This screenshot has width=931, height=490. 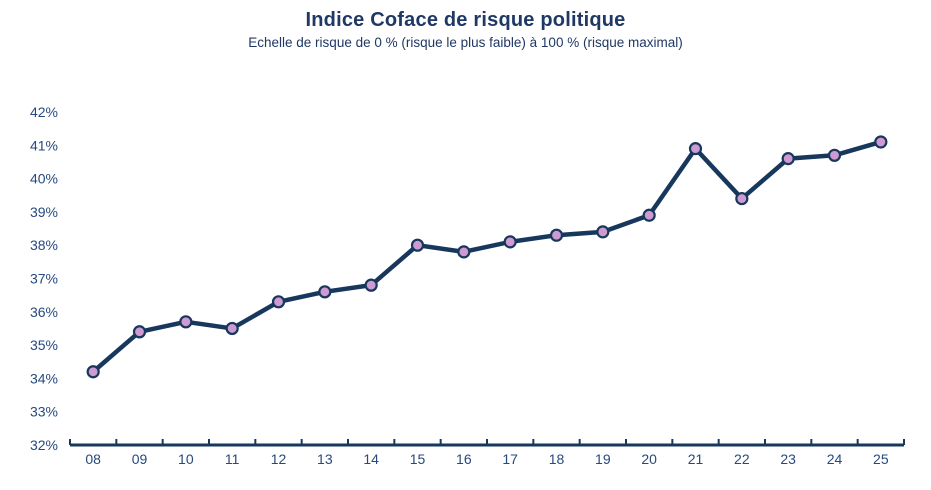 What do you see at coordinates (603, 459) in the screenshot?
I see `x-axis-label: 19` at bounding box center [603, 459].